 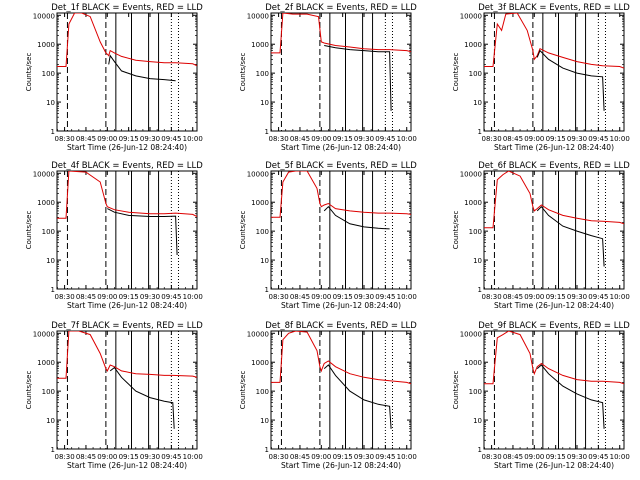 I want to click on chart-title: Det_3f BLACK = Events, RED = LLD, so click(x=554, y=8).